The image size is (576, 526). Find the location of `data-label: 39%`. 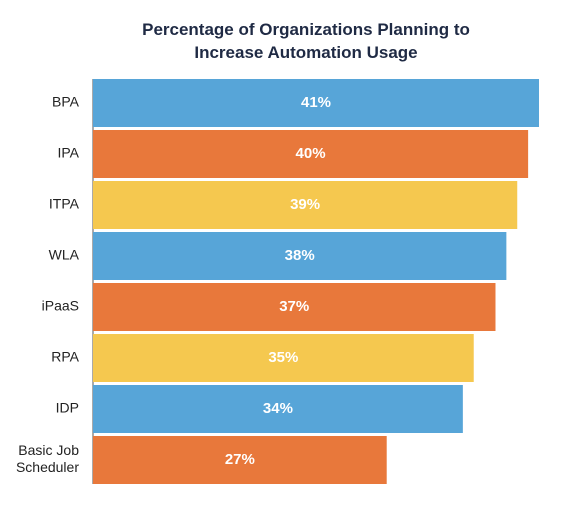

data-label: 39% is located at coordinates (305, 204).